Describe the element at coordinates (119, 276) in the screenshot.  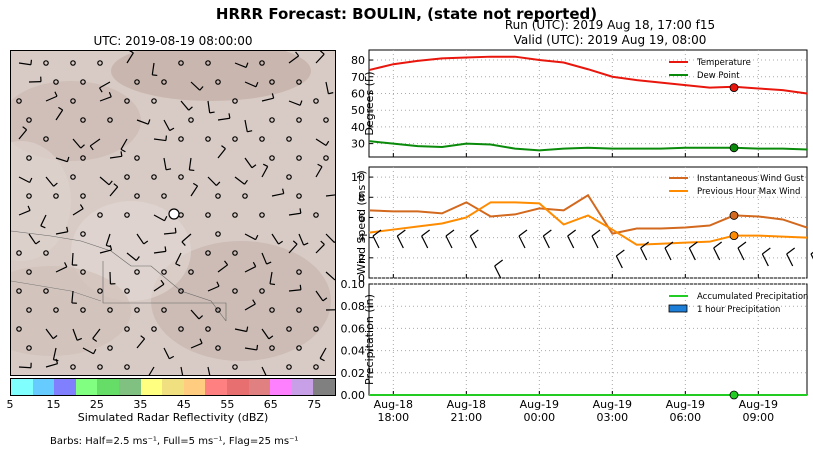
I see `state-boundary` at that location.